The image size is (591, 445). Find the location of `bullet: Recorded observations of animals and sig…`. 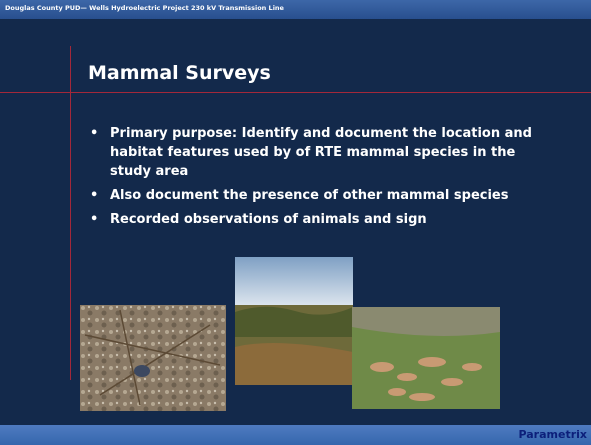

bullet: Recorded observations of animals and sig… is located at coordinates (325, 219).